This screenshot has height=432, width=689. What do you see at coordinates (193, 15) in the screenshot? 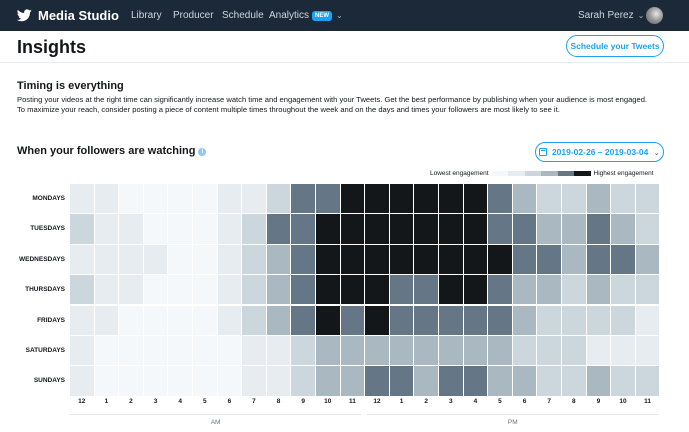
I see `nav-producer: Producer` at bounding box center [193, 15].